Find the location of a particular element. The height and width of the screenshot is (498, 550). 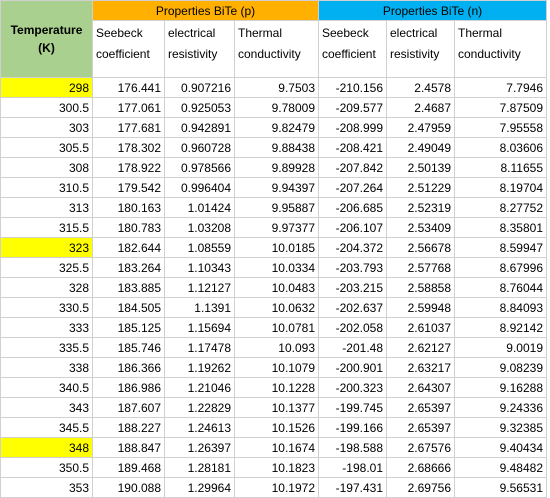

cell-p-conductivity: 10.1526 is located at coordinates (276, 427).